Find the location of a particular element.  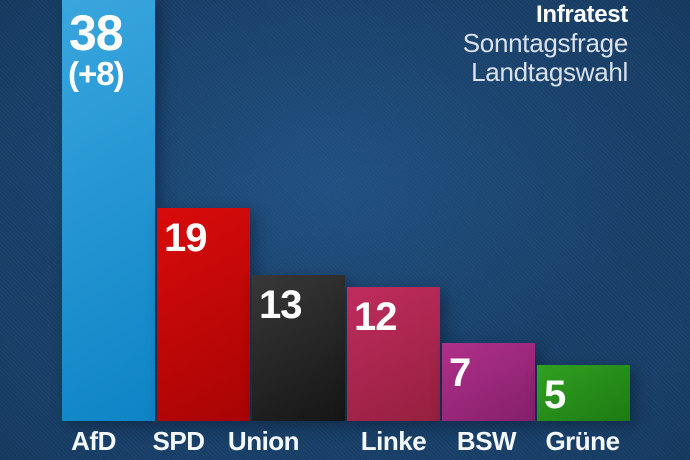

category-label-afd: AfD is located at coordinates (93, 441).